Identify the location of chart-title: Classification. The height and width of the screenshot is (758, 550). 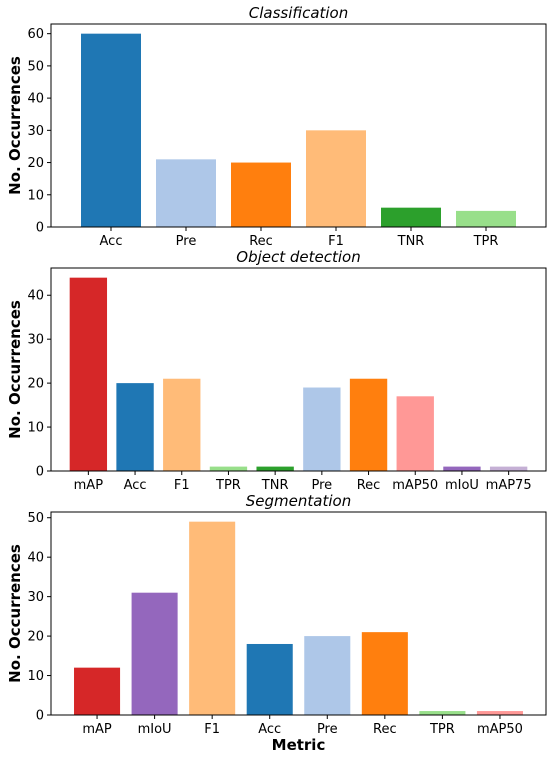
(299, 13).